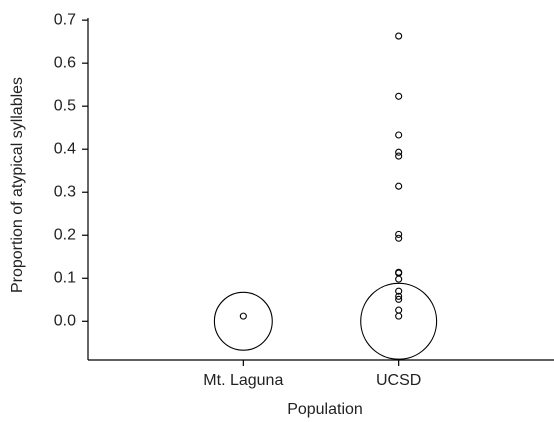  What do you see at coordinates (65, 148) in the screenshot?
I see `y-tick-label: 0.4` at bounding box center [65, 148].